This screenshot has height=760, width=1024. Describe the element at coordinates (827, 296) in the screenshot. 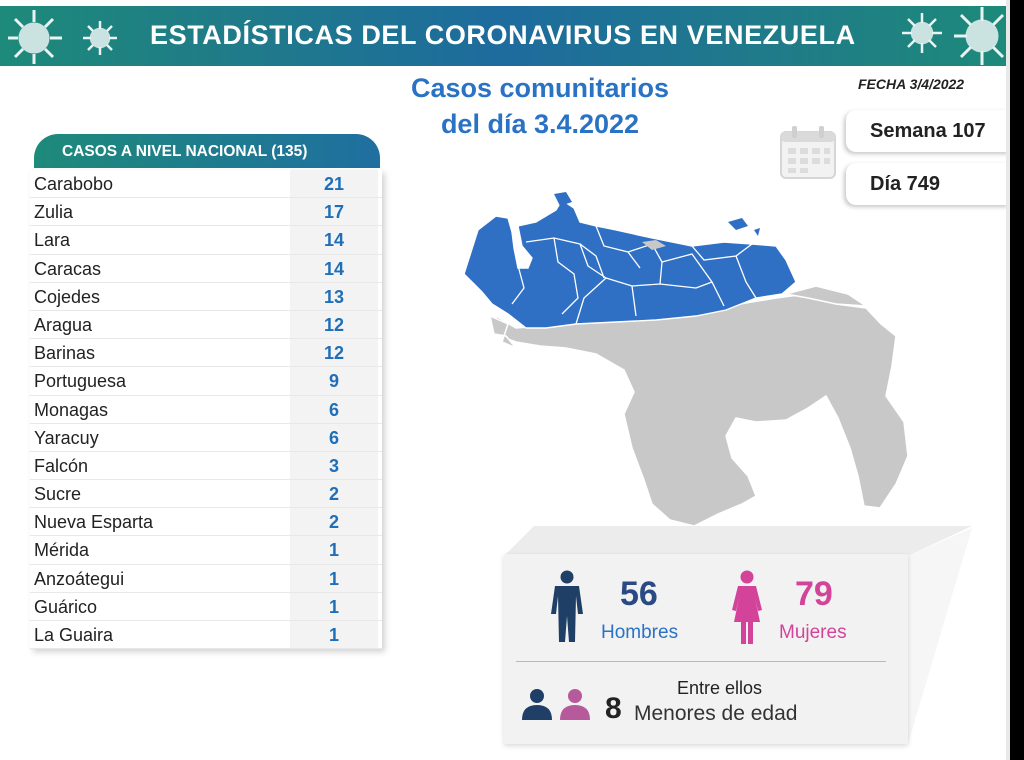

I see `map-region-east-grey` at that location.